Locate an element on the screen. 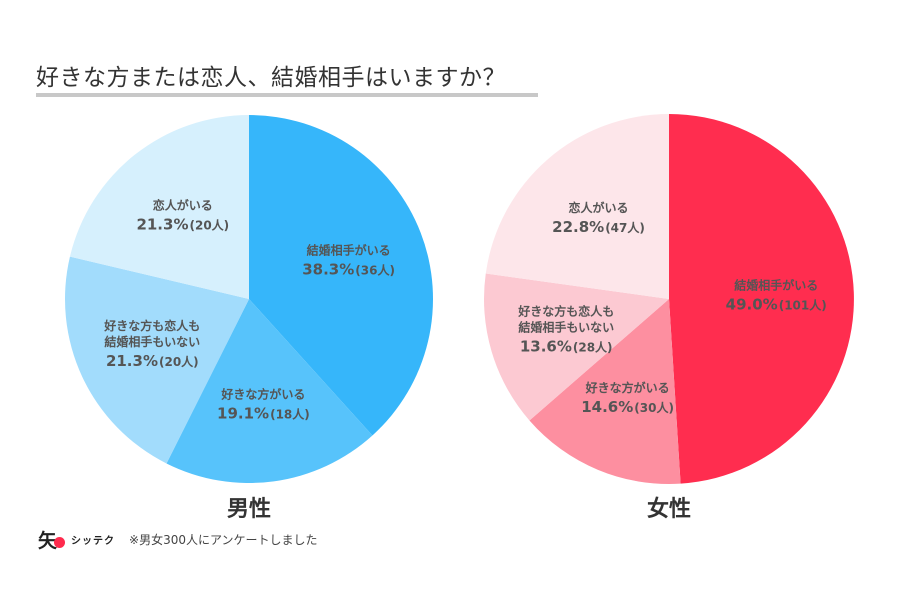 The height and width of the screenshot is (600, 900). pie-title: 男性 is located at coordinates (249, 509).